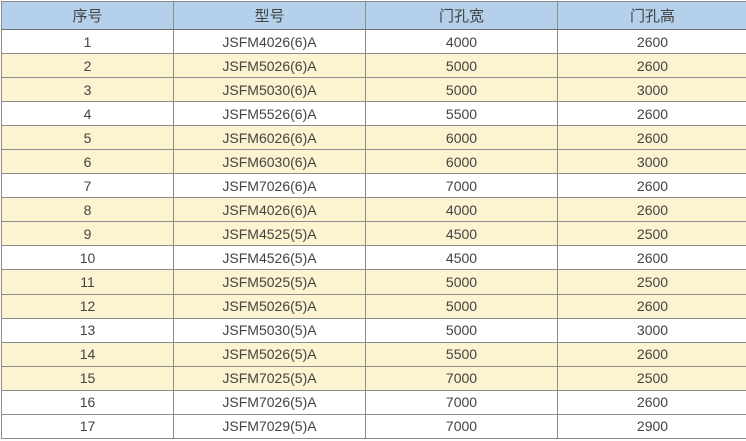 The width and height of the screenshot is (746, 441). Describe the element at coordinates (88, 282) in the screenshot. I see `cell-index: 11` at that location.